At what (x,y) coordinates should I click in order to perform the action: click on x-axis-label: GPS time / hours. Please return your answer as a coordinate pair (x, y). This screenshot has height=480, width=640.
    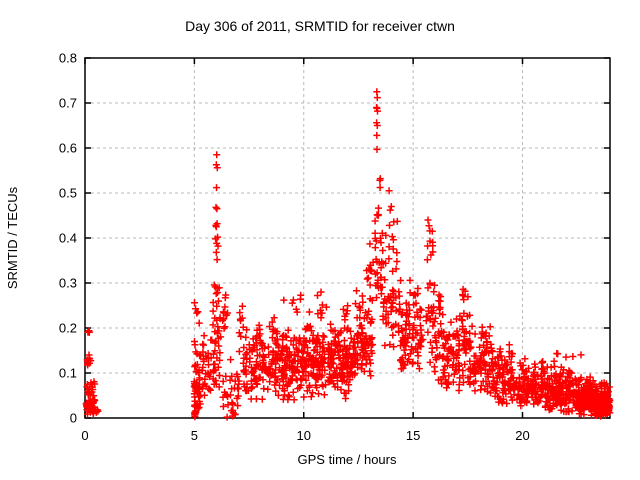
    Looking at the image, I should click on (347, 459).